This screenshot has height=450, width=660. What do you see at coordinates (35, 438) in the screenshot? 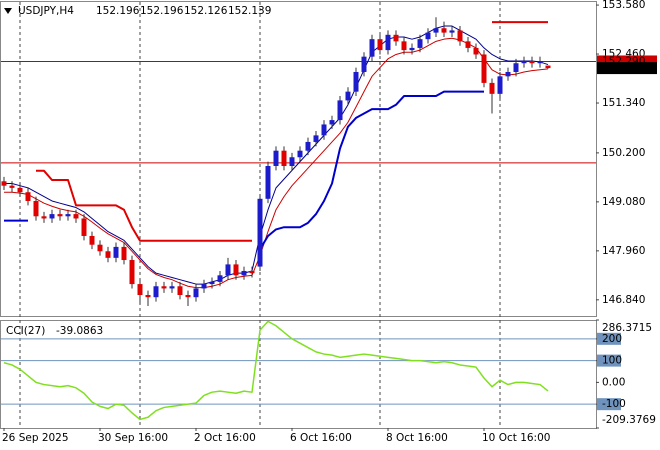
I see `x-tick-label: 26 Sep 2025` at bounding box center [35, 438].